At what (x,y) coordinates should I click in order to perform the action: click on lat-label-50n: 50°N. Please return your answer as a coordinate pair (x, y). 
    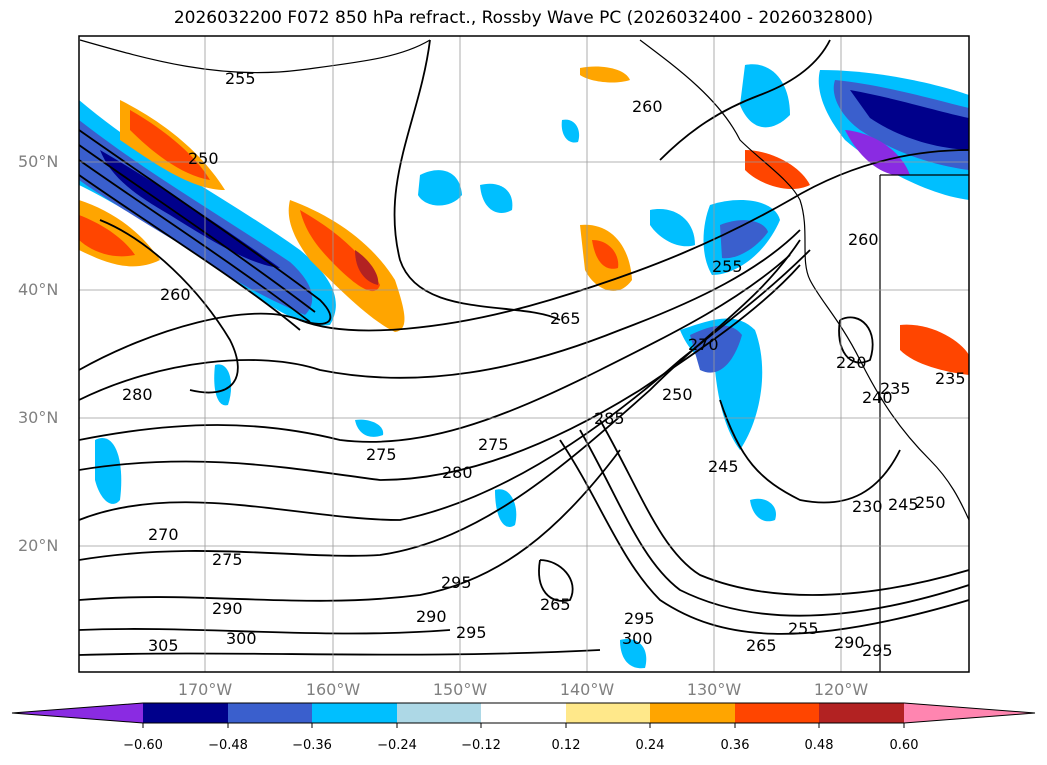
    Looking at the image, I should click on (38, 161).